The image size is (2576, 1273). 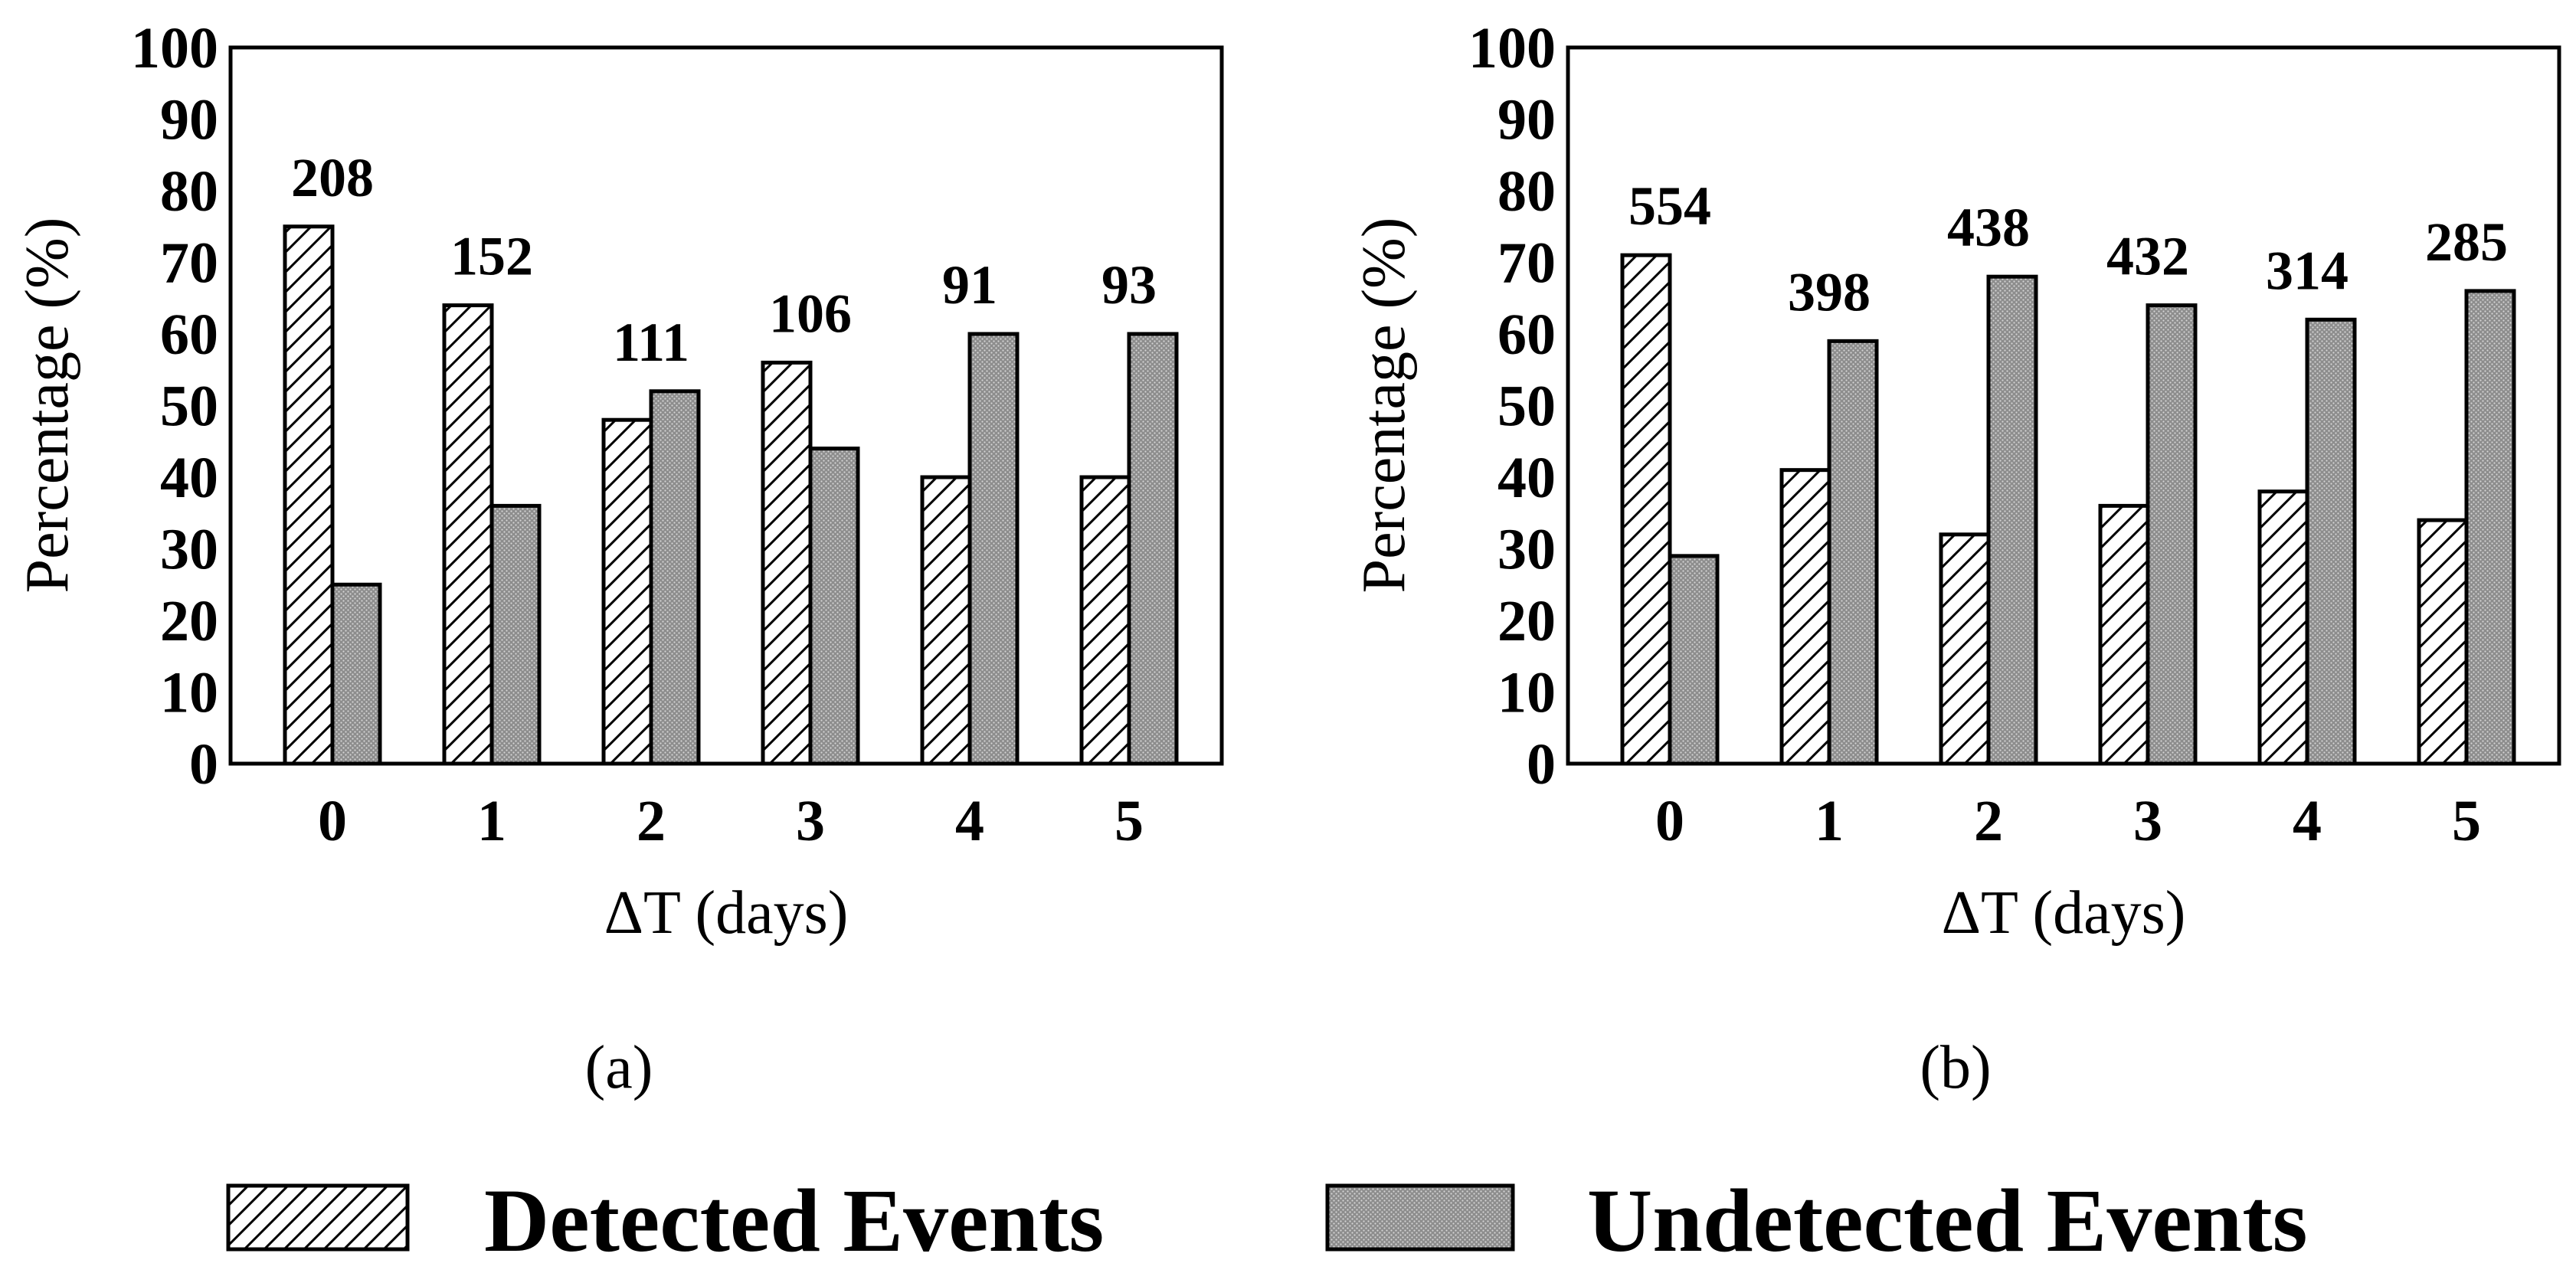 What do you see at coordinates (189, 335) in the screenshot?
I see `panel-a-y-tick-label: 60` at bounding box center [189, 335].